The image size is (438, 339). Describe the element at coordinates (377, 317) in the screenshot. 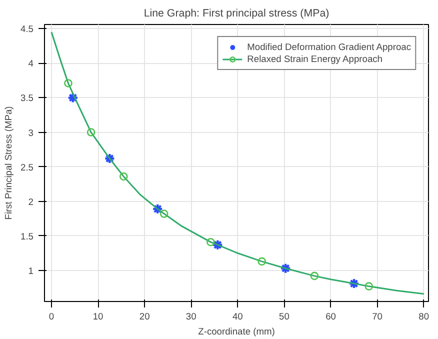

I see `x-tick-label: 70` at that location.